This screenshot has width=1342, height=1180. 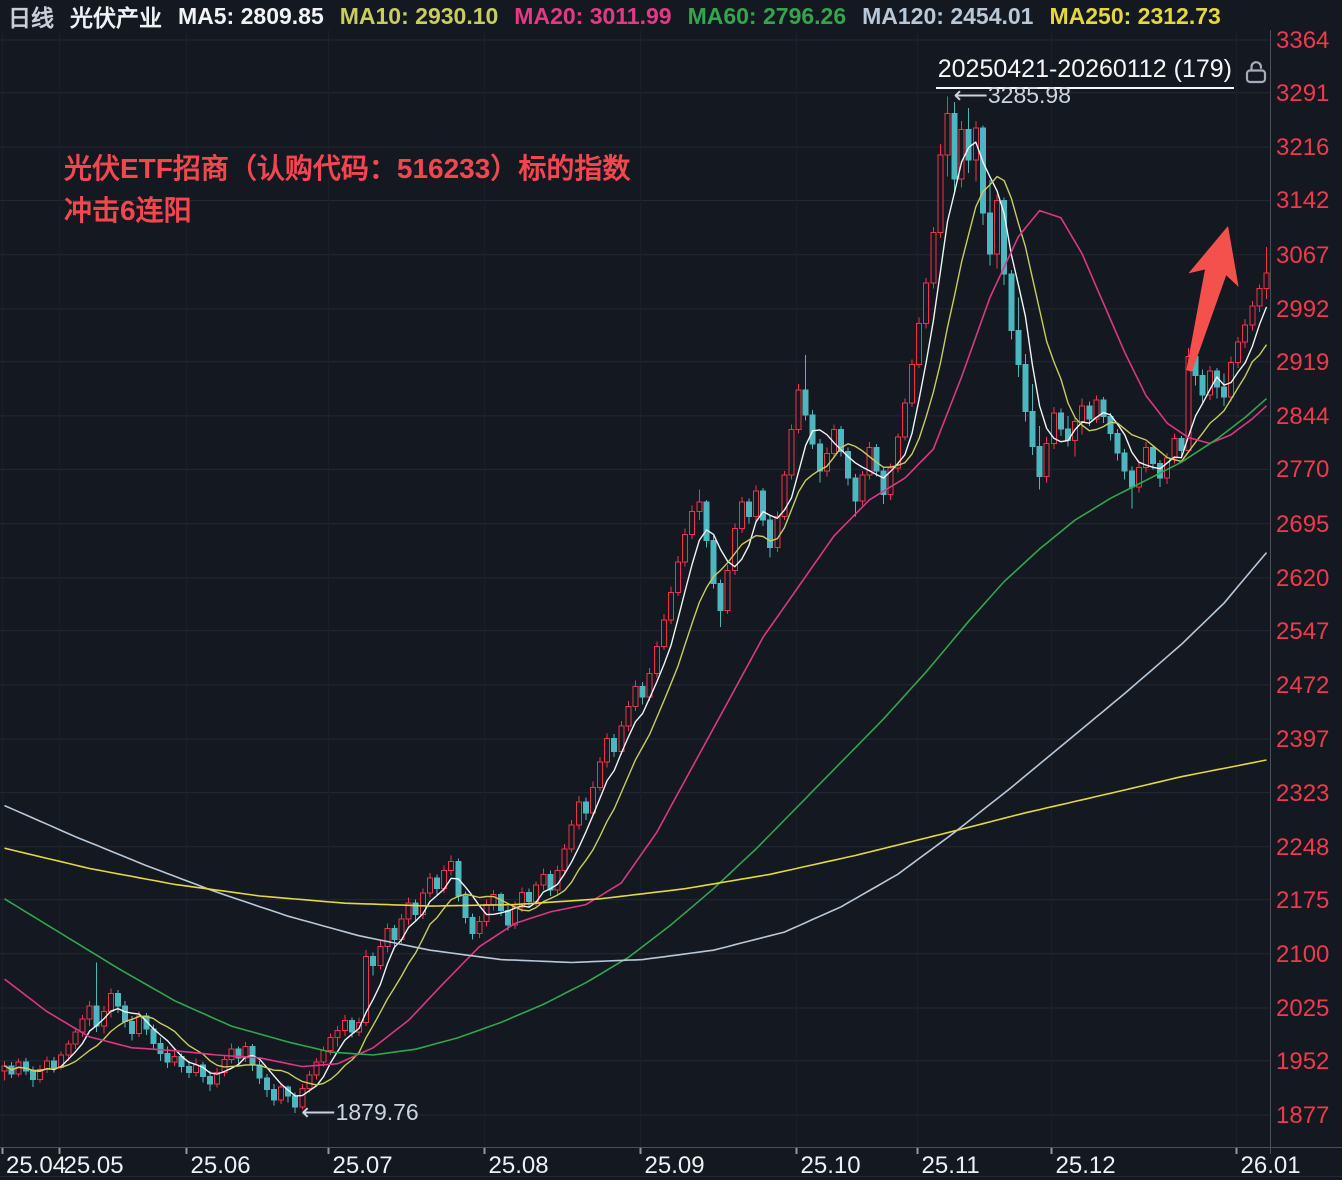 What do you see at coordinates (1303, 954) in the screenshot?
I see `y-axis-label: 2100` at bounding box center [1303, 954].